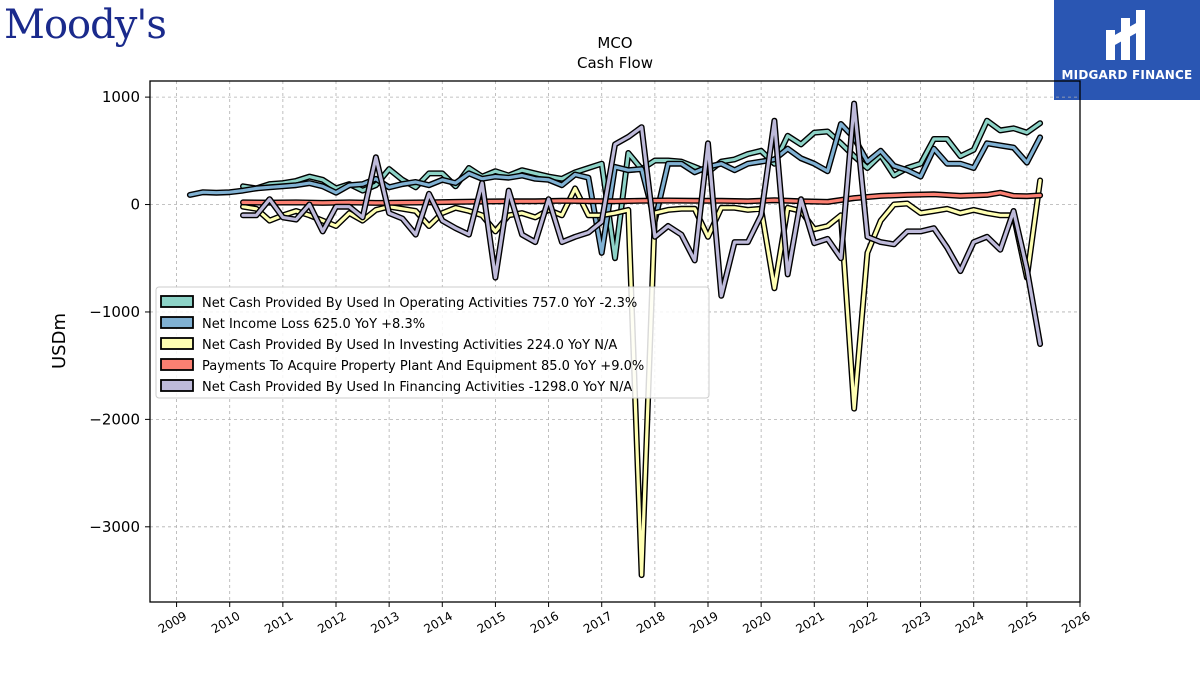 The image size is (1200, 675). Describe the element at coordinates (59, 341) in the screenshot. I see `y-axis-label: USDm` at that location.